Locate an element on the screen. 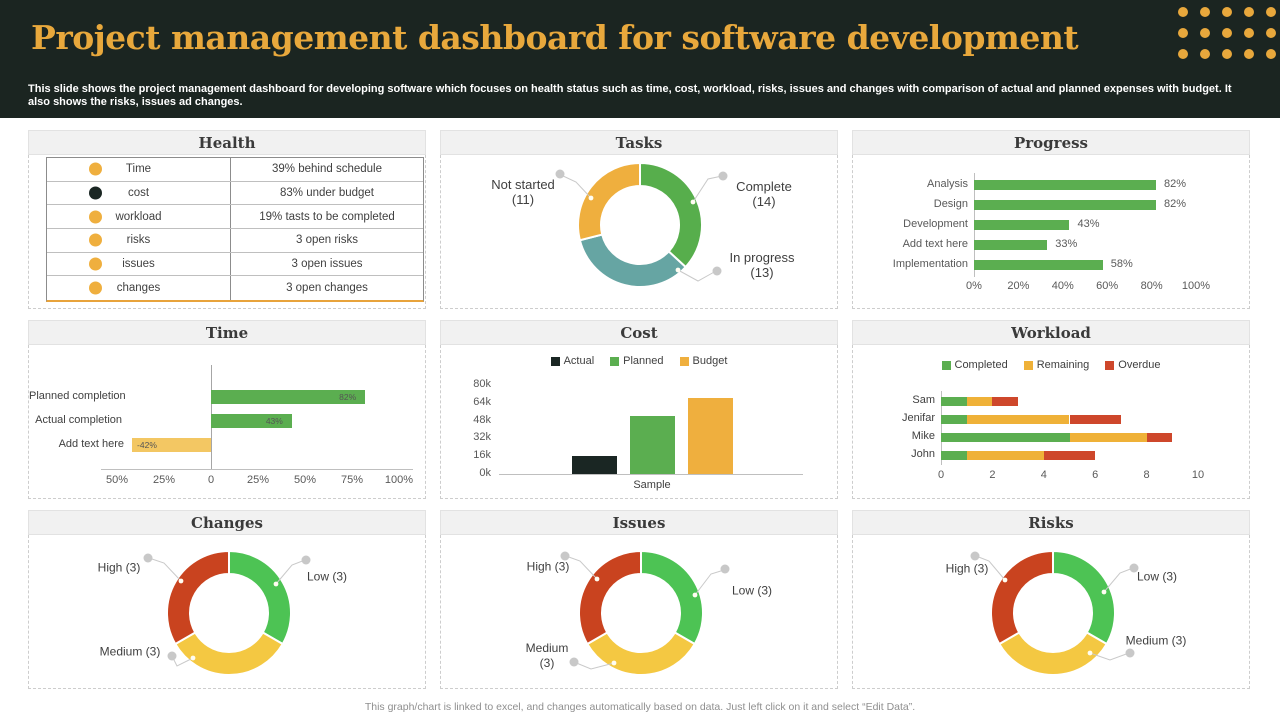 The width and height of the screenshot is (1280, 720). donut-segment-medium is located at coordinates (641, 653).